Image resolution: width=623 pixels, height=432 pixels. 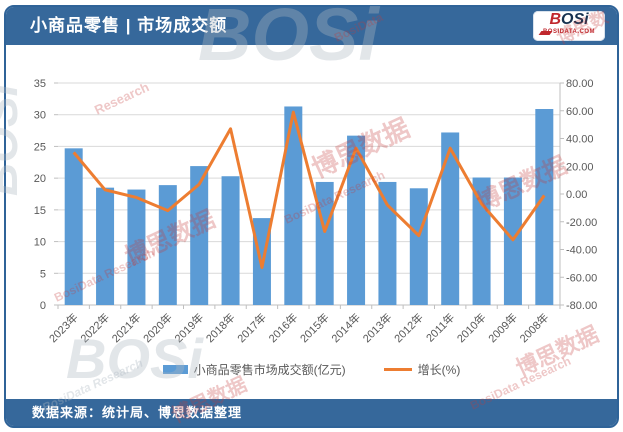 What do you see at coordinates (314, 327) in the screenshot?
I see `x-axis-label: 2015年` at bounding box center [314, 327].